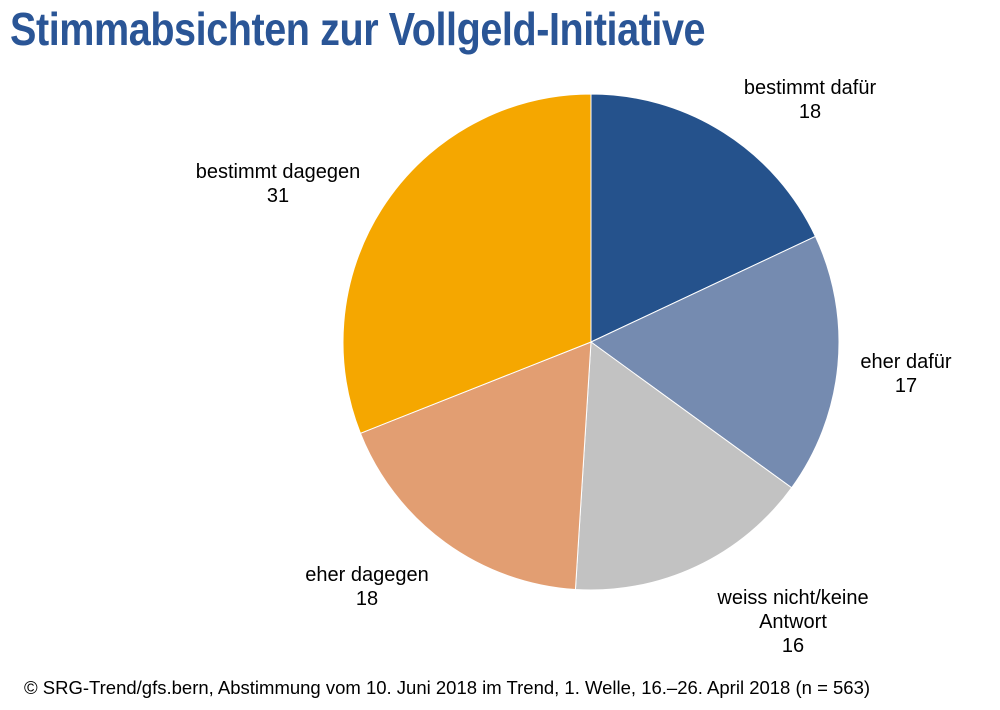 This screenshot has width=1000, height=710. I want to click on slice-label-value: 17, so click(906, 386).